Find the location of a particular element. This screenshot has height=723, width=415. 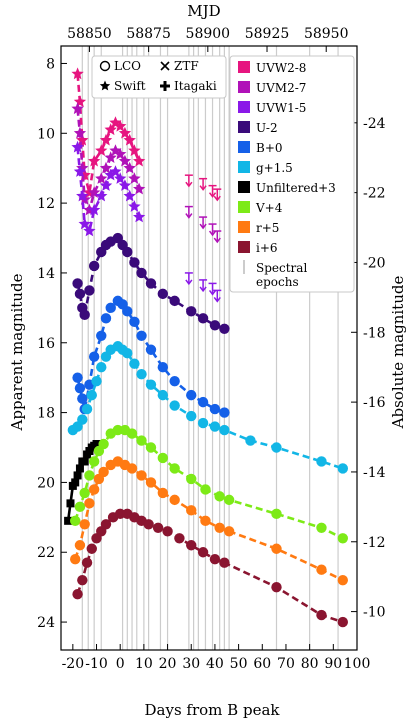

y-axis-right-title: Absolute magnitude is located at coordinates (398, 353).